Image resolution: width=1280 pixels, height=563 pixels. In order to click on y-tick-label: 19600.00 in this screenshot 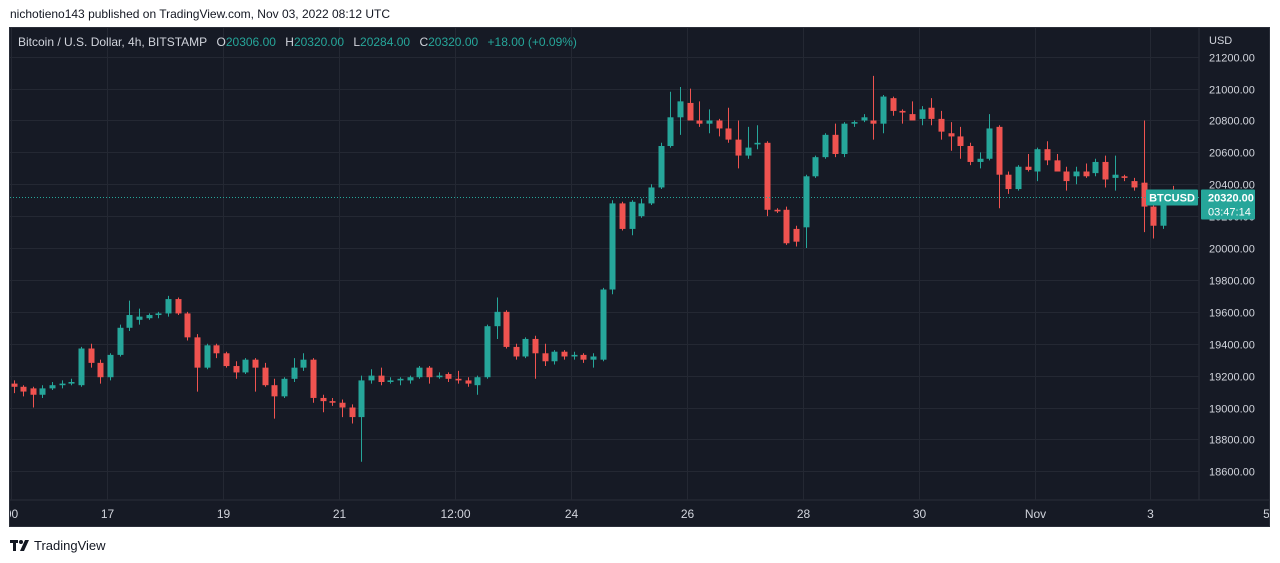, I will do `click(1232, 314)`.